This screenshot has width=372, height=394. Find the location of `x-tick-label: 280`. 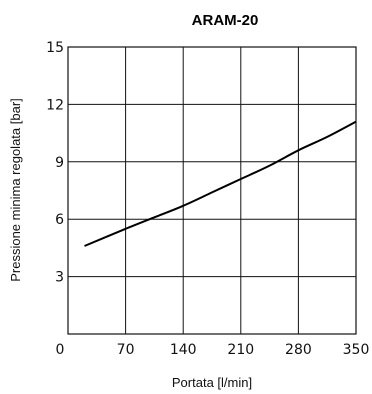

x-tick-label: 280 is located at coordinates (298, 350).